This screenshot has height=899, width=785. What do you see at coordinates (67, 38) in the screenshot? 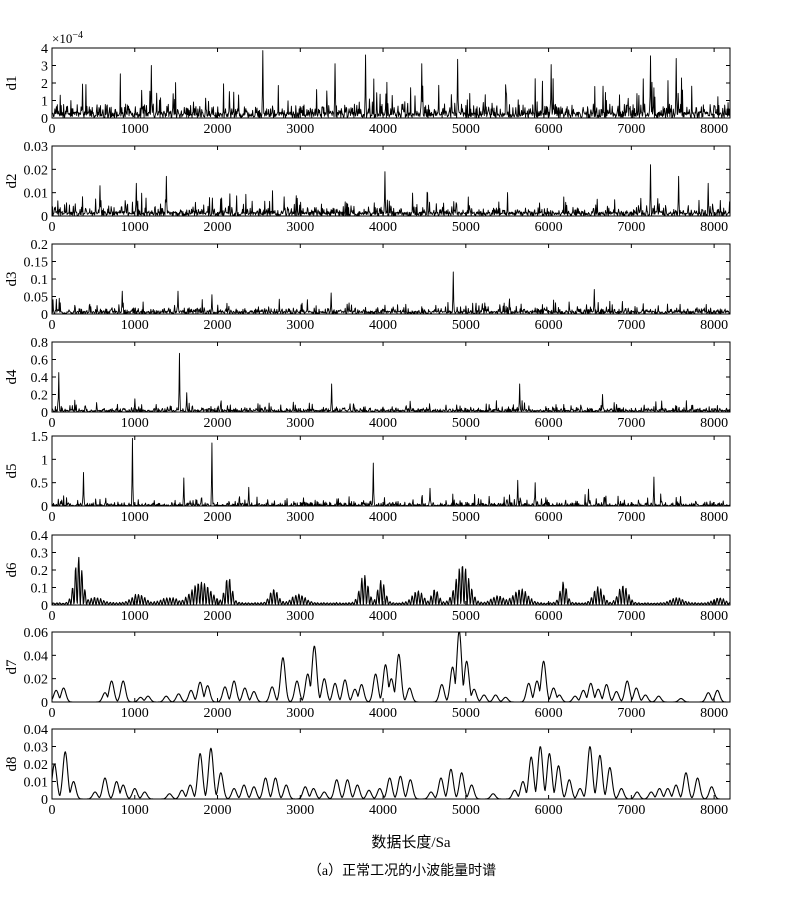
I see `y-exponent-label: ×10⁻⁴` at bounding box center [67, 38].